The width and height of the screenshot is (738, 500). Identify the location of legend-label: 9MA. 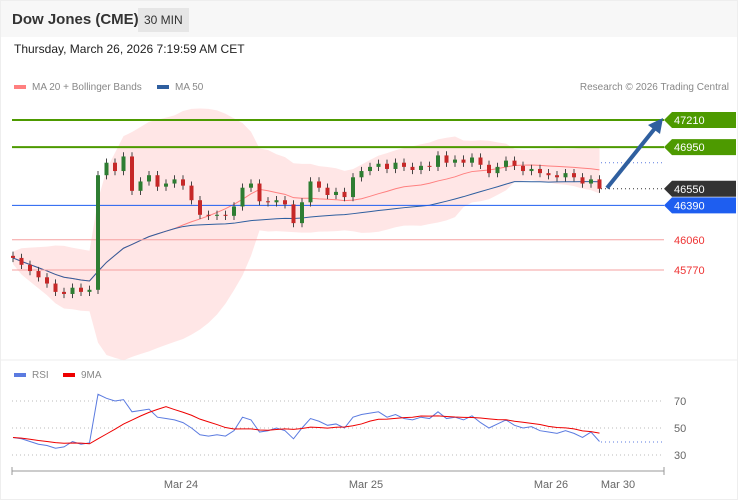
(91, 375).